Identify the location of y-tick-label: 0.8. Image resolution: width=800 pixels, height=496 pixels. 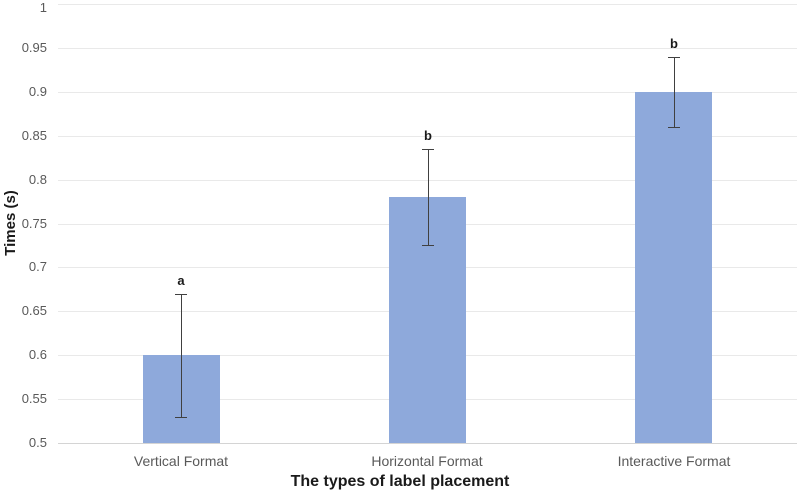
(37, 179).